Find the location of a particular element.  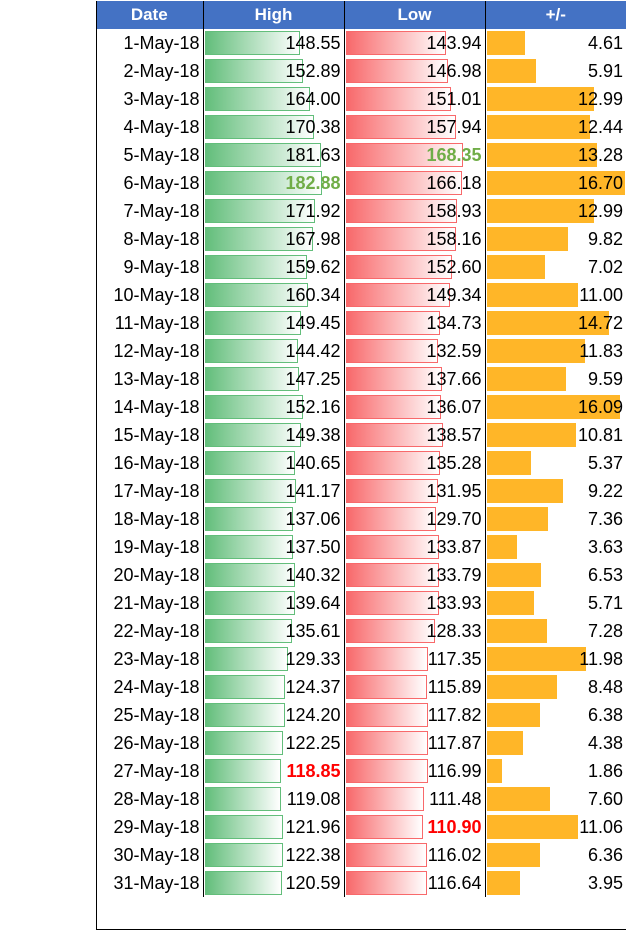

diff-cell: 16.70 is located at coordinates (555, 183).